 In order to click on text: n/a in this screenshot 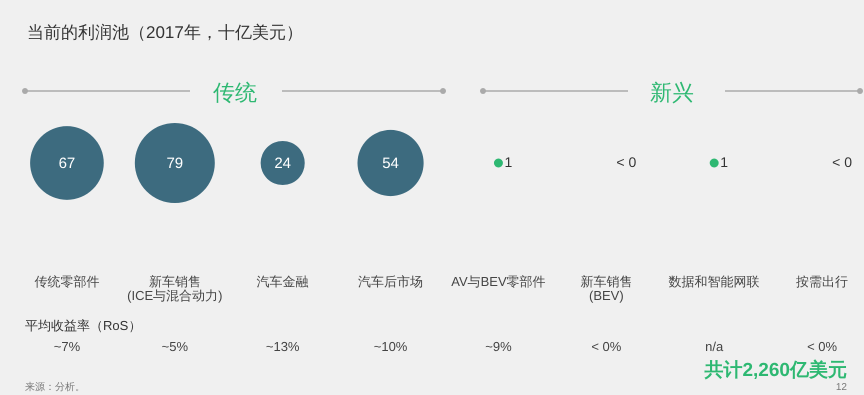, I will do `click(714, 346)`.